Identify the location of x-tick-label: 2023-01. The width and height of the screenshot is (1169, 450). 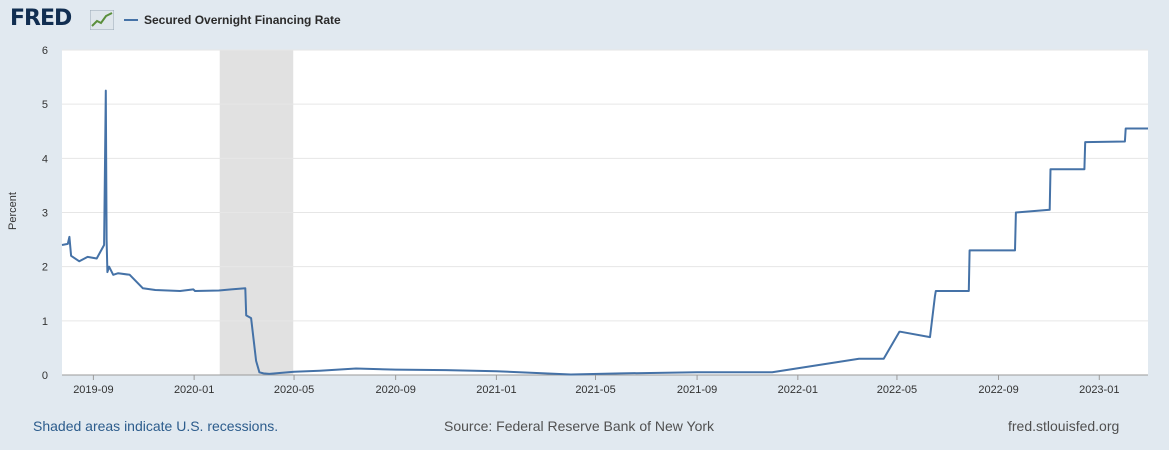
(1099, 390).